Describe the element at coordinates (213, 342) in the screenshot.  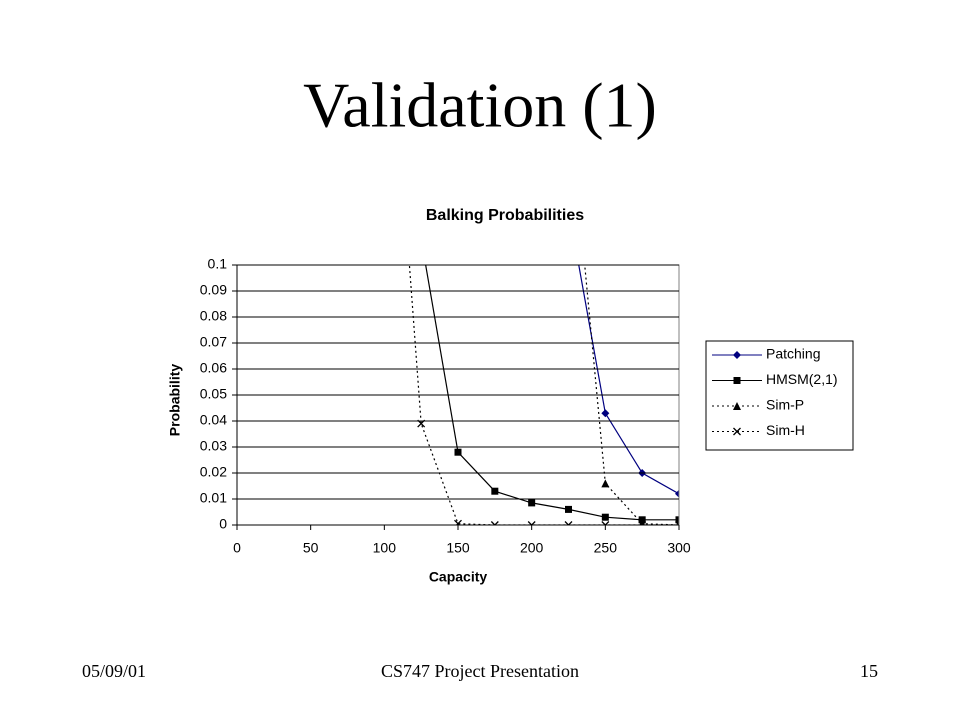
I see `y-tick-label: 0.07` at that location.